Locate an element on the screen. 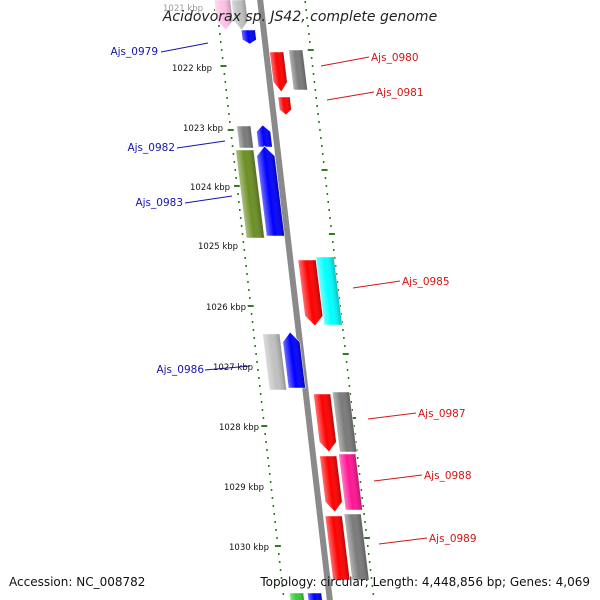 This screenshot has width=600, height=600. kbp-label: 1030 kbp is located at coordinates (249, 548).